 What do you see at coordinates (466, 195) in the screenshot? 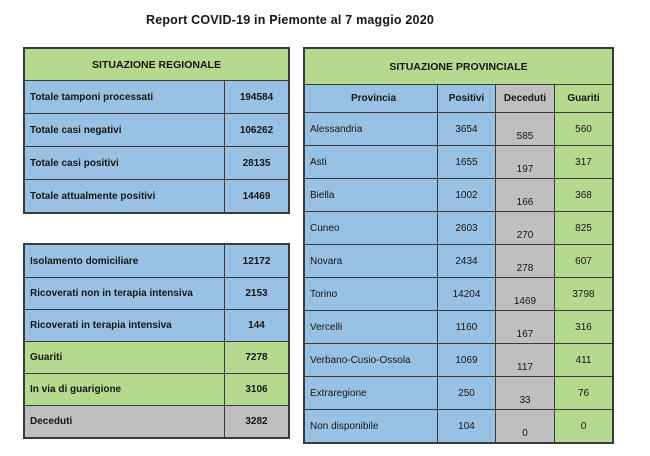
I see `positivi-cell: 1002` at bounding box center [466, 195].